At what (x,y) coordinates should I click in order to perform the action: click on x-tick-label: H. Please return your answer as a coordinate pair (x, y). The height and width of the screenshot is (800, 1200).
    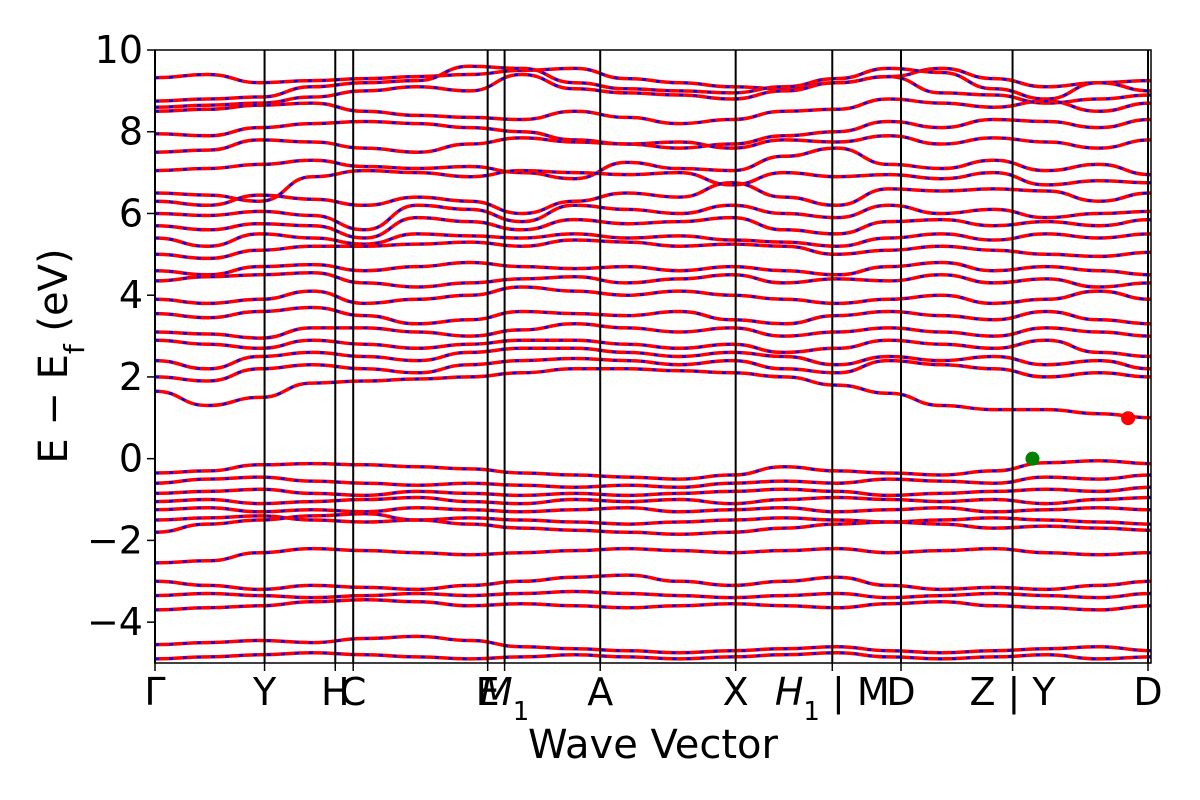
    Looking at the image, I should click on (335, 692).